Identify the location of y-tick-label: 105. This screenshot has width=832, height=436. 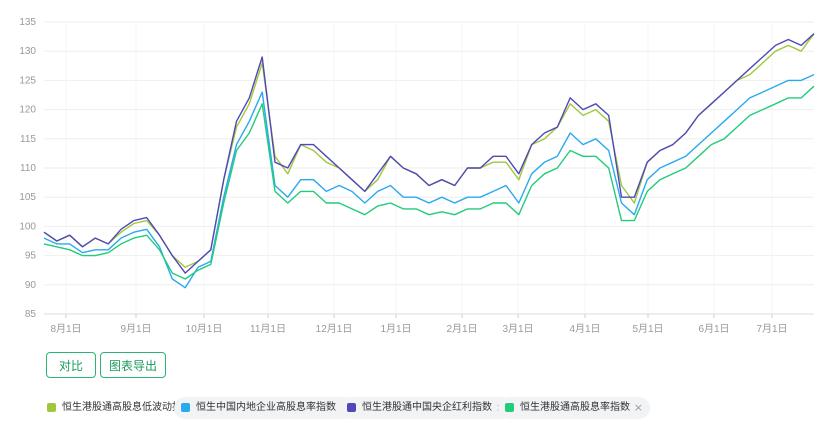
(27, 197).